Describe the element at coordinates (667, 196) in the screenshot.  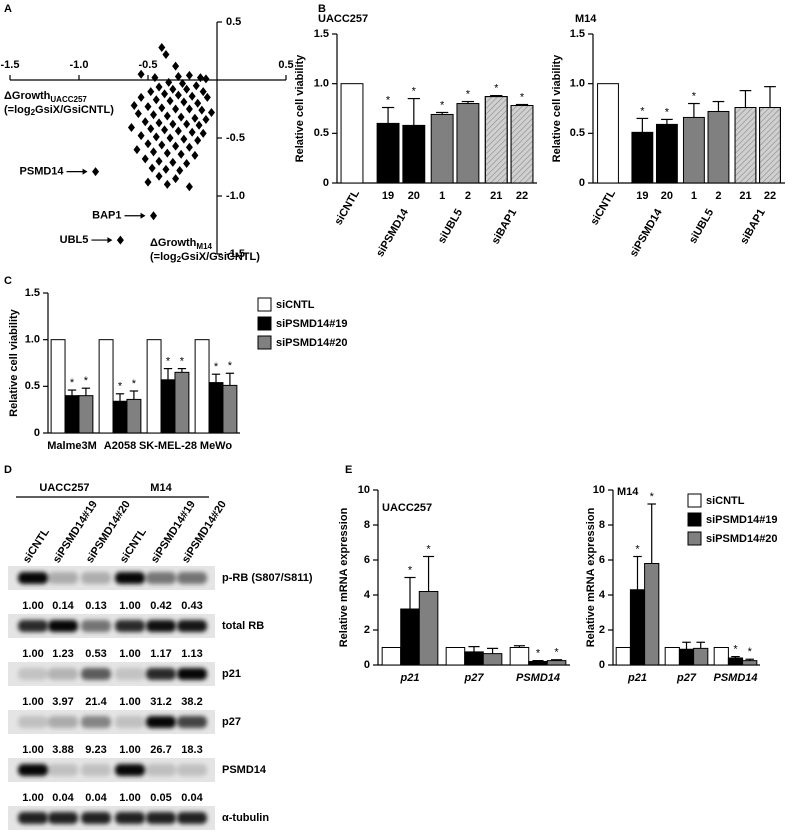
I see `x-tick-label: 20` at that location.